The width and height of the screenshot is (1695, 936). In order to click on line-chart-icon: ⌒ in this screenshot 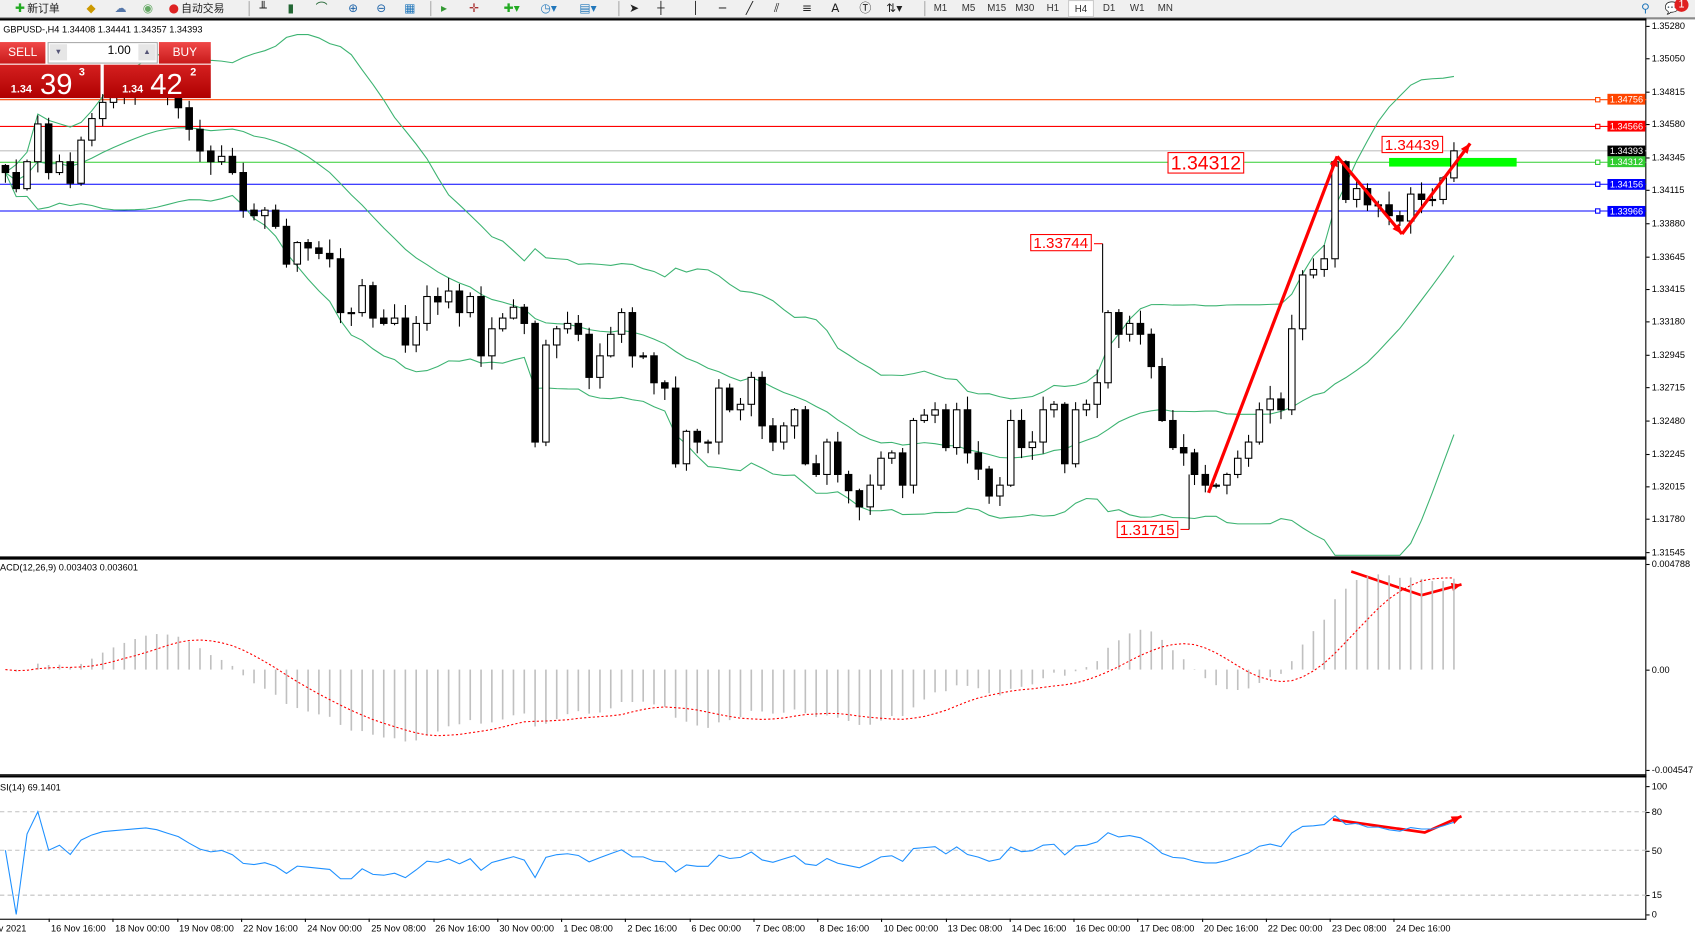, I will do `click(321, 8)`.